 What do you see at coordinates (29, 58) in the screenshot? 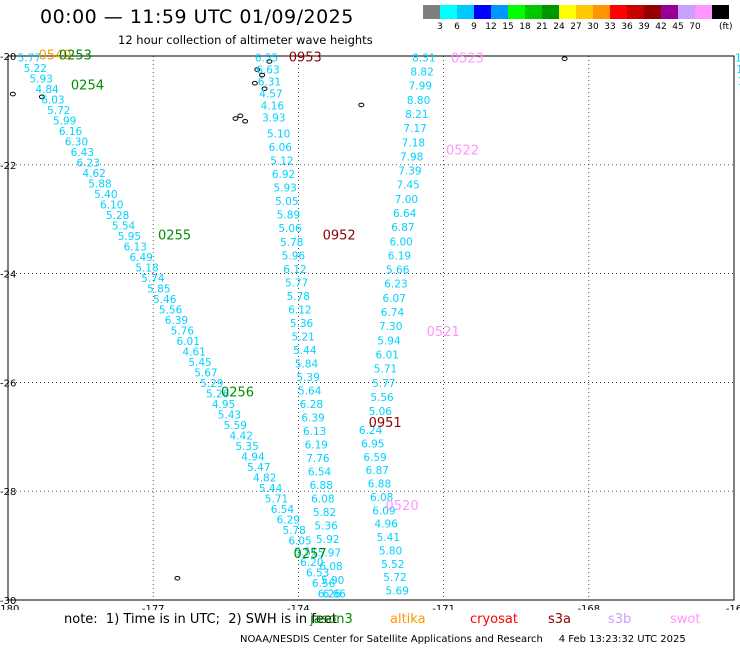
I see `swh-value-track-a: 5.77` at bounding box center [29, 58].